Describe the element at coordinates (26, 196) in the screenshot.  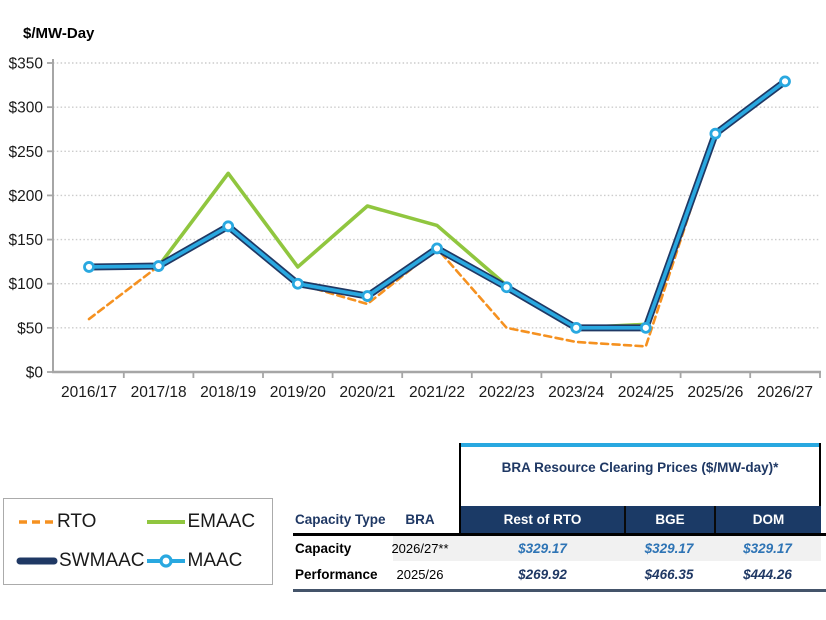
I see `y-tick-label: $200` at that location.